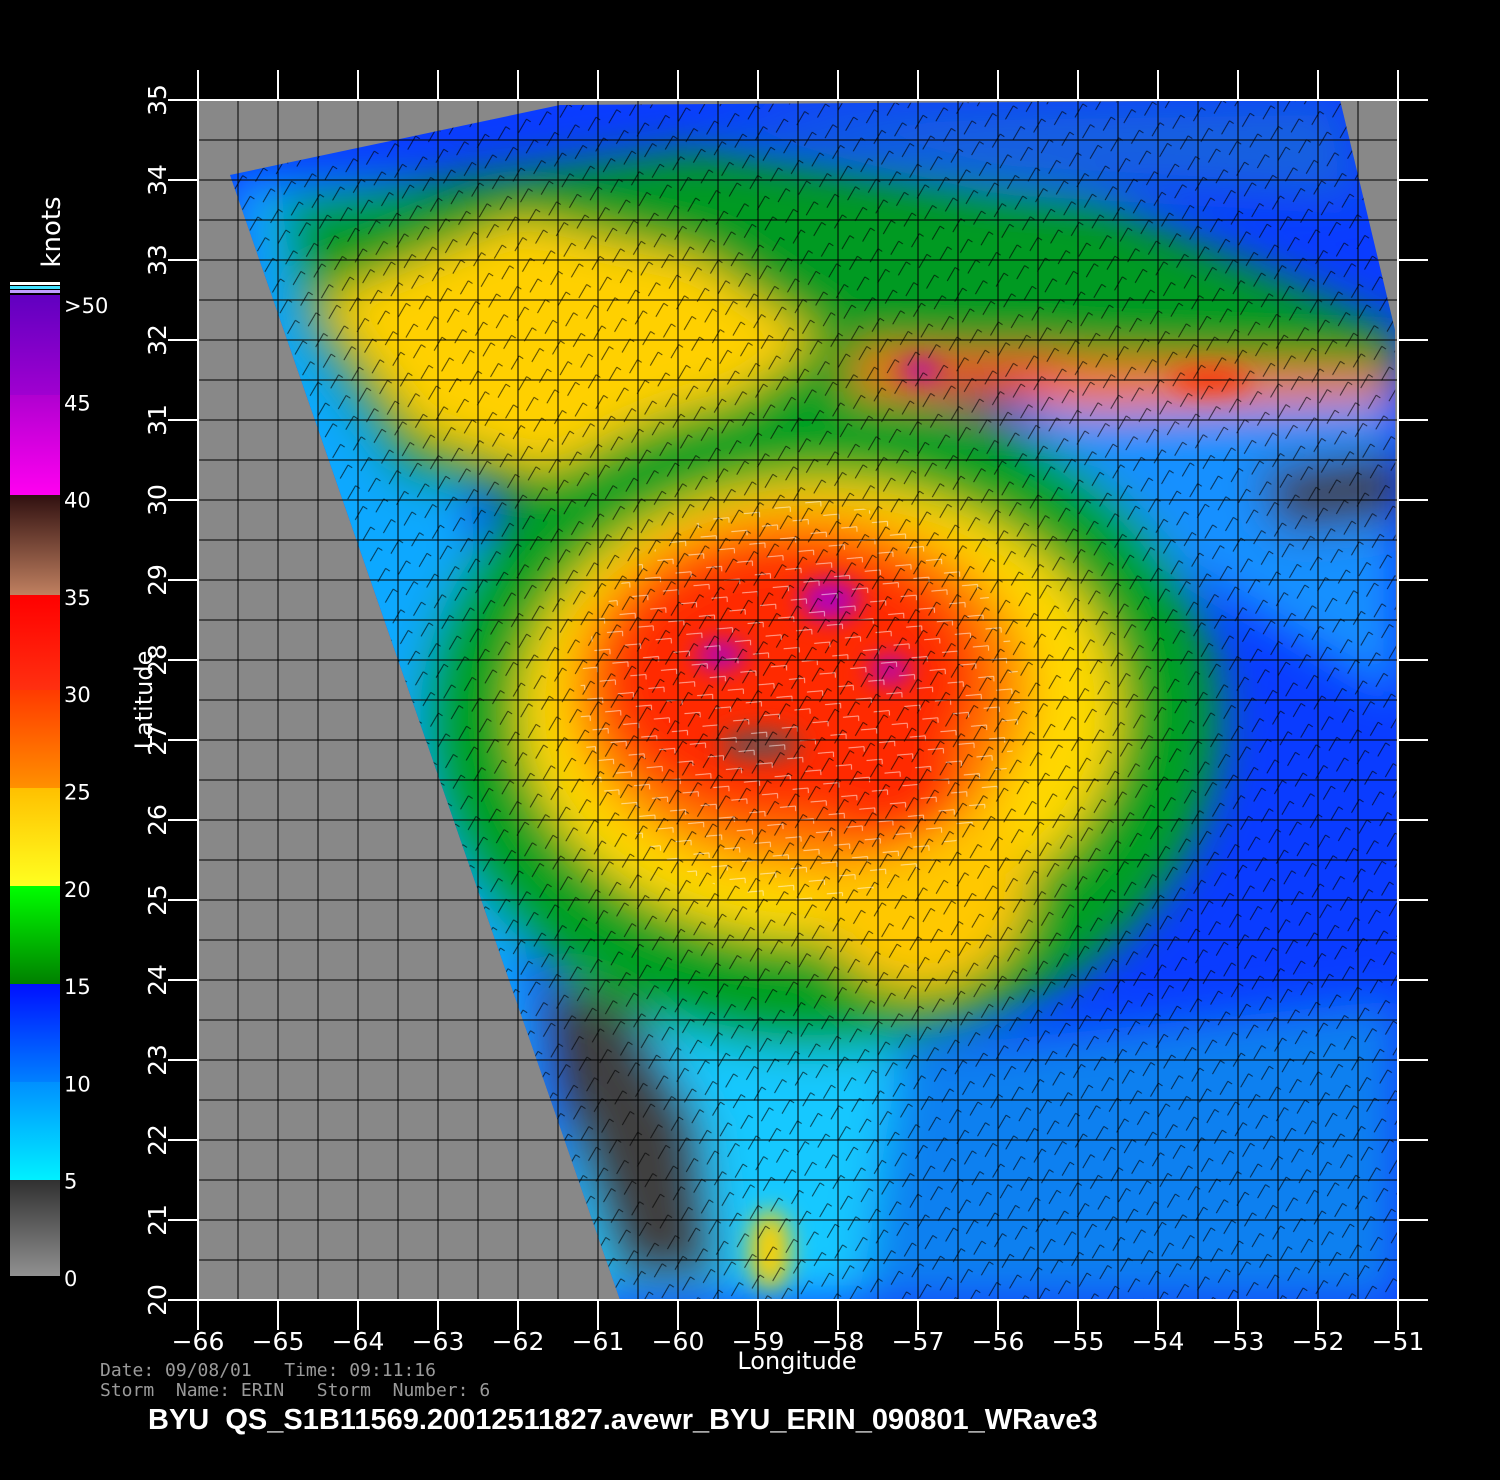 This screenshot has width=1500, height=1480. What do you see at coordinates (157, 1300) in the screenshot?
I see `y-tick-label: 20` at bounding box center [157, 1300].